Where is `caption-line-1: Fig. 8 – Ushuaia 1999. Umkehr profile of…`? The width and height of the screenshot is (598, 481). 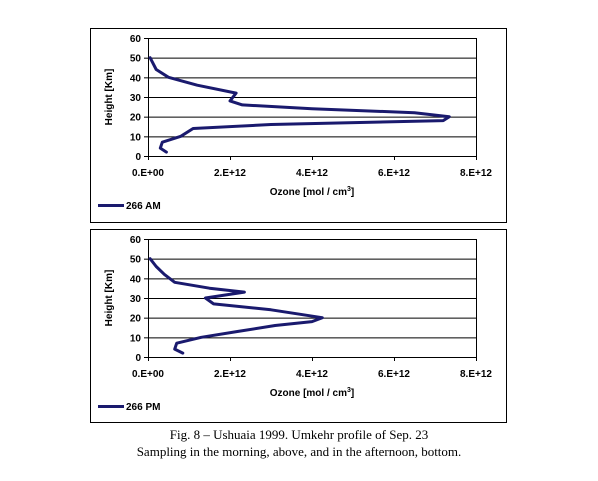
caption-line-1: Fig. 8 – Ushuaia 1999. Umkehr profile of… is located at coordinates (299, 434).